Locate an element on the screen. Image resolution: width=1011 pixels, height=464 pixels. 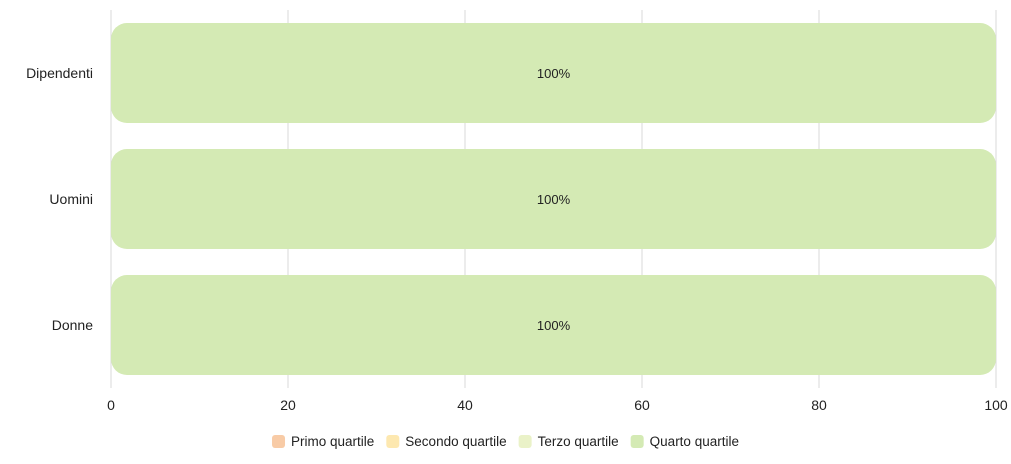
category-label: Donne is located at coordinates (72, 325).